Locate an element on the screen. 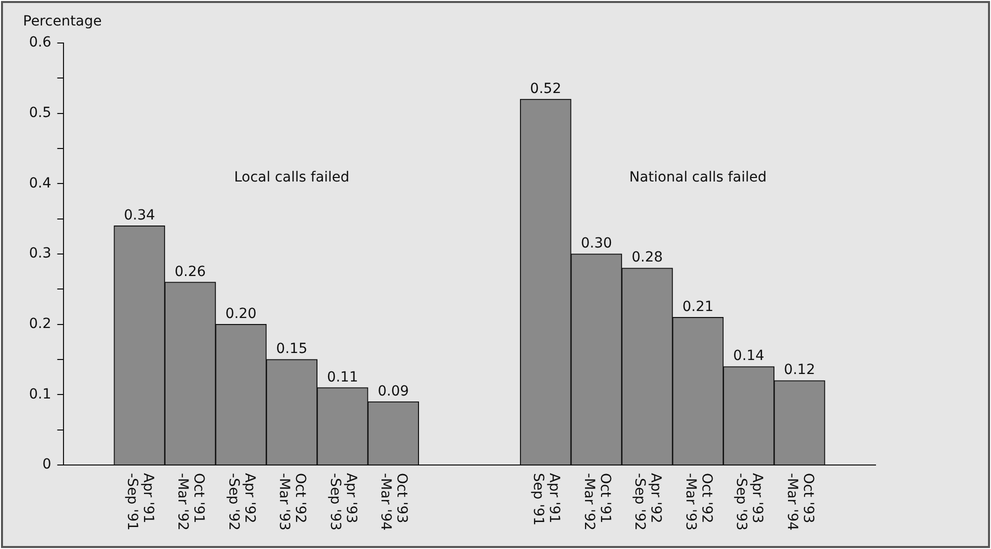 The height and width of the screenshot is (549, 991). data-label: 0.14 is located at coordinates (748, 356).